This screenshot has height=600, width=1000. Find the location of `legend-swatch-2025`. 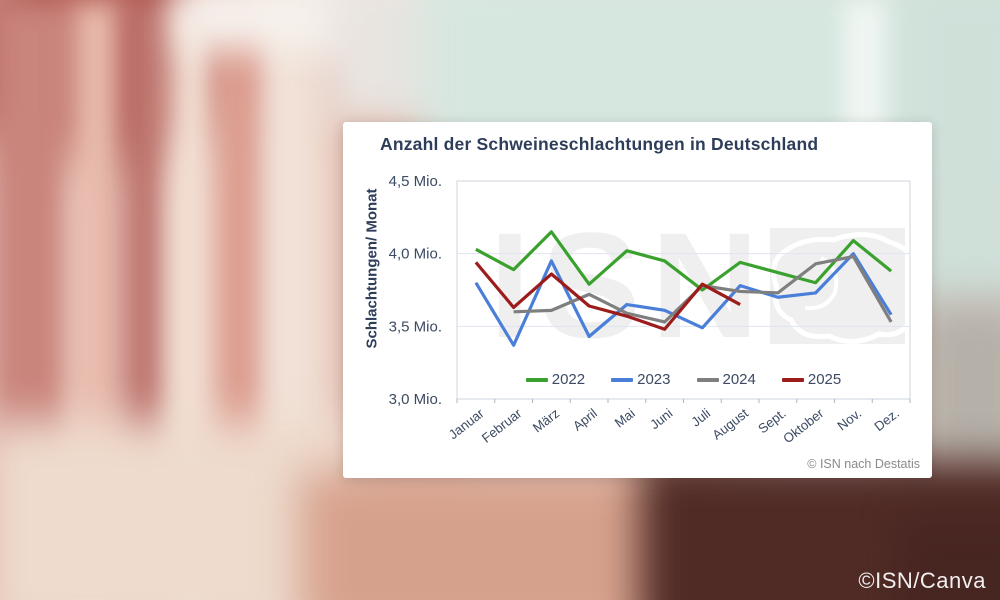

legend-swatch-2025 is located at coordinates (792, 379).